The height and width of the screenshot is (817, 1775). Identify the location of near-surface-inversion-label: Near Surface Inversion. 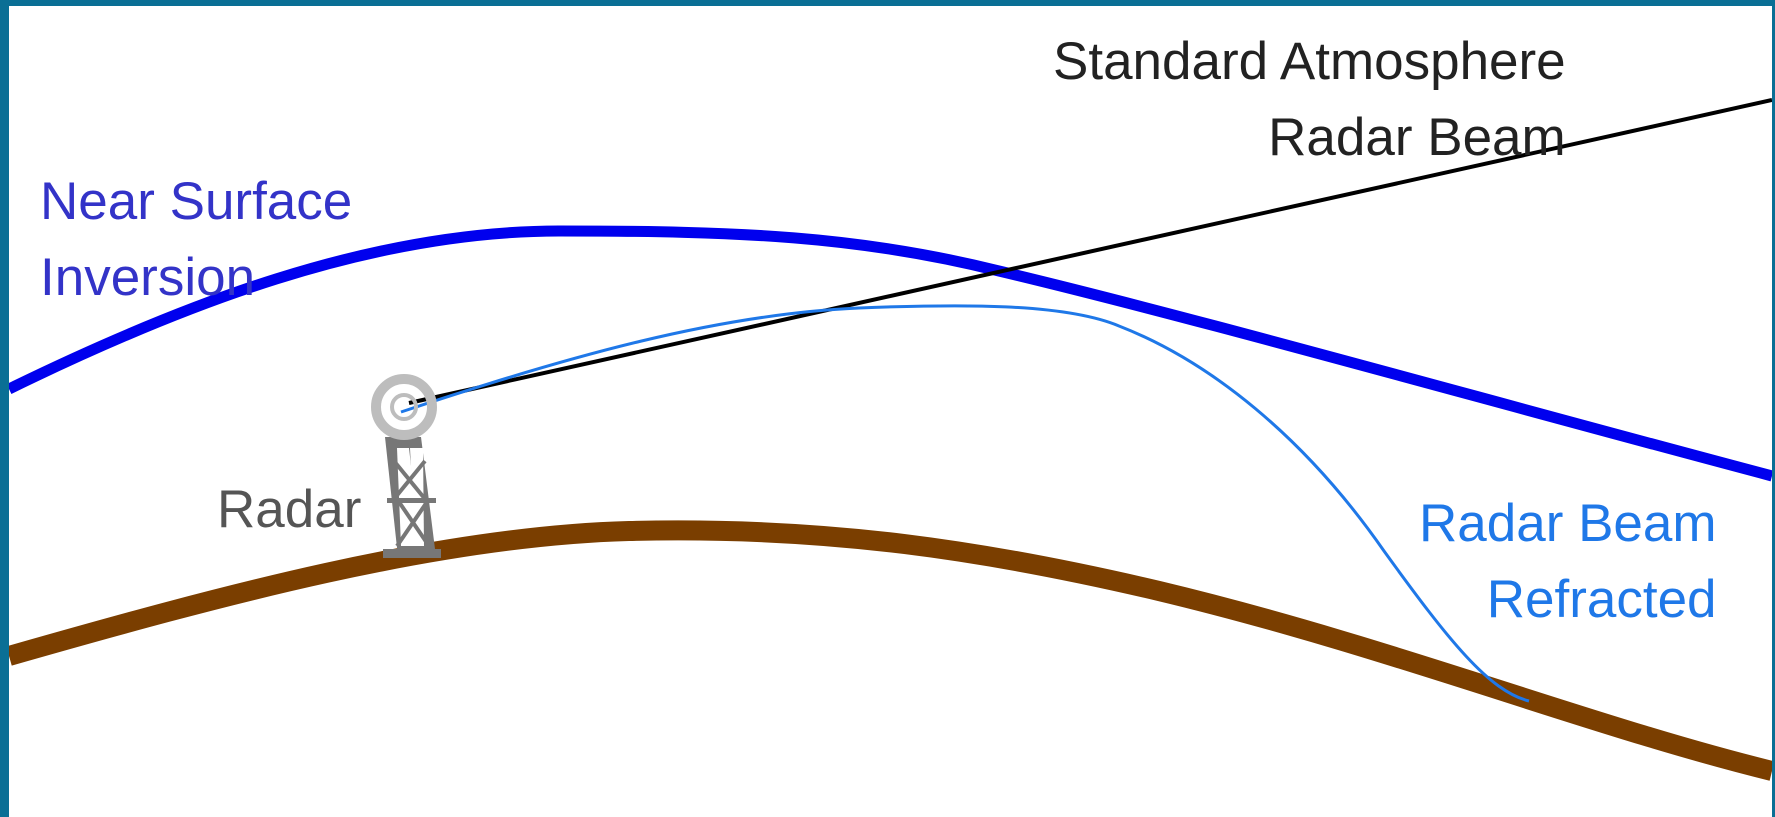
(196, 240).